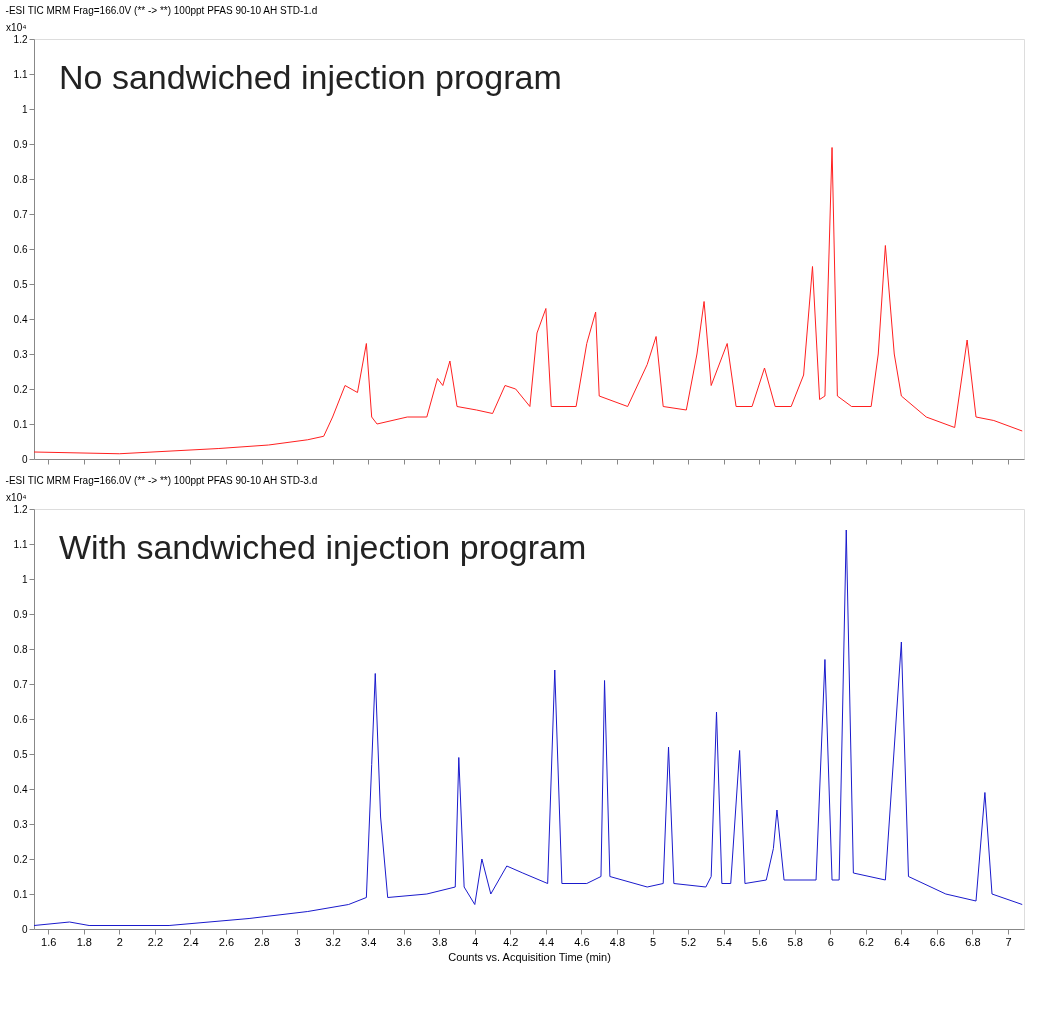 The width and height of the screenshot is (1059, 1030). I want to click on x-tick-label: 2.8, so click(262, 941).